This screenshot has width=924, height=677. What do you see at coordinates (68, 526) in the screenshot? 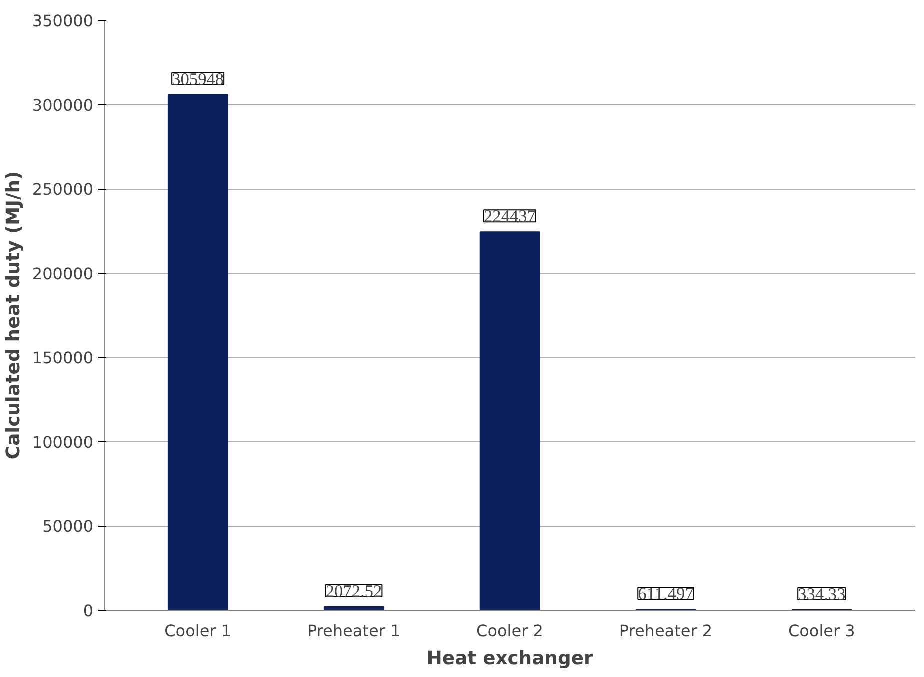
I see `y-tick-label: 50000` at bounding box center [68, 526].